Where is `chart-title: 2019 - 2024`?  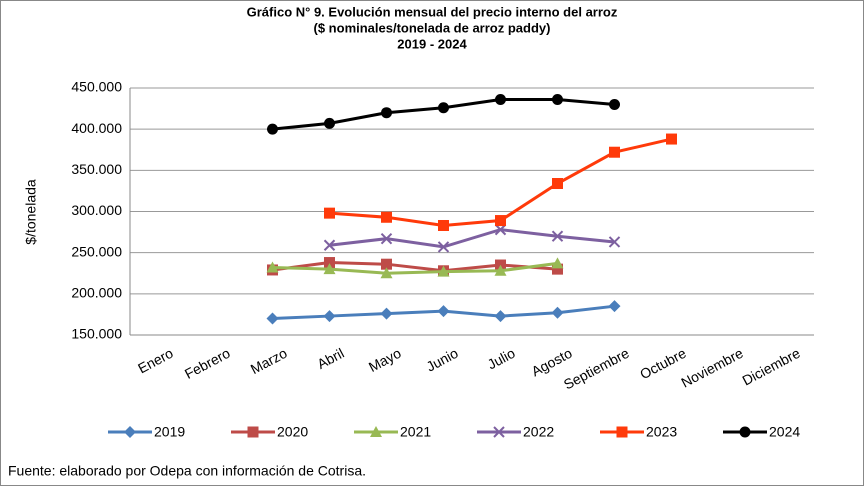 chart-title: 2019 - 2024 is located at coordinates (432, 43).